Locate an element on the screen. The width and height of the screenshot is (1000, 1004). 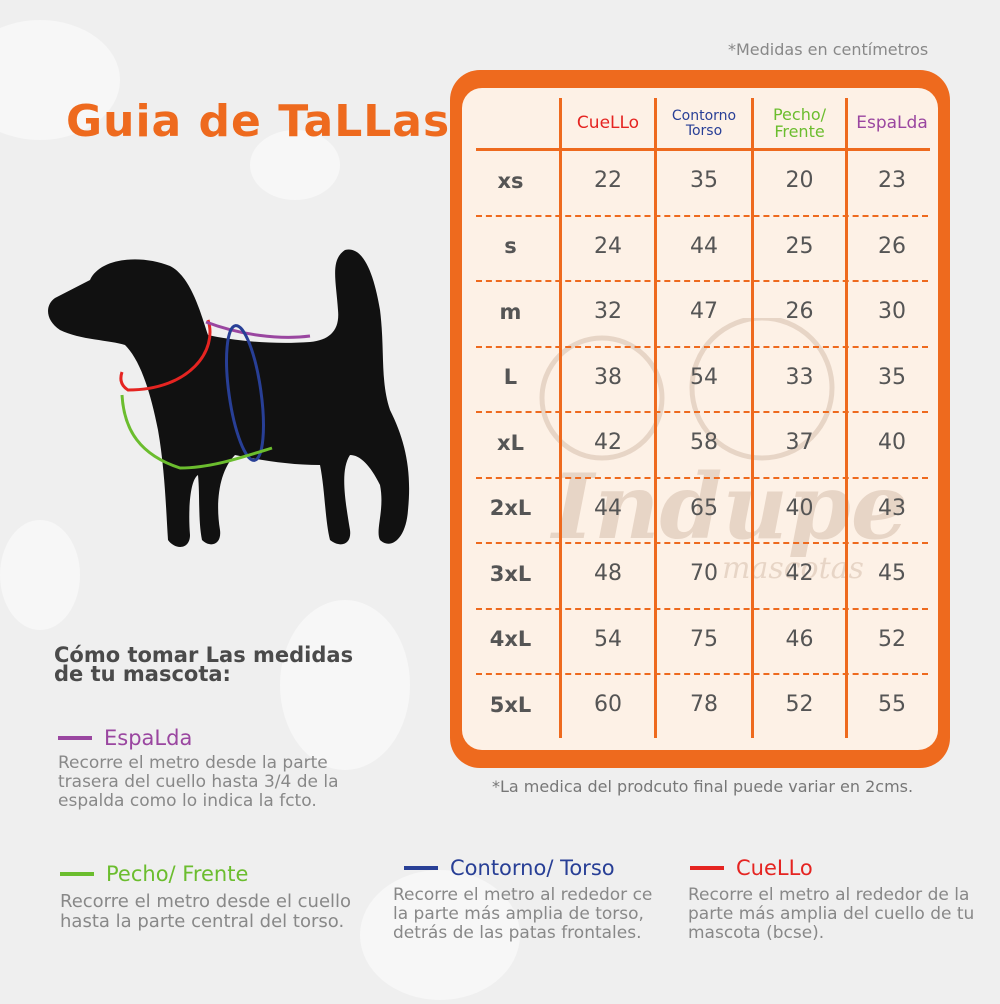
header-contorno-torso: Contorno Torso is located at coordinates (704, 123).